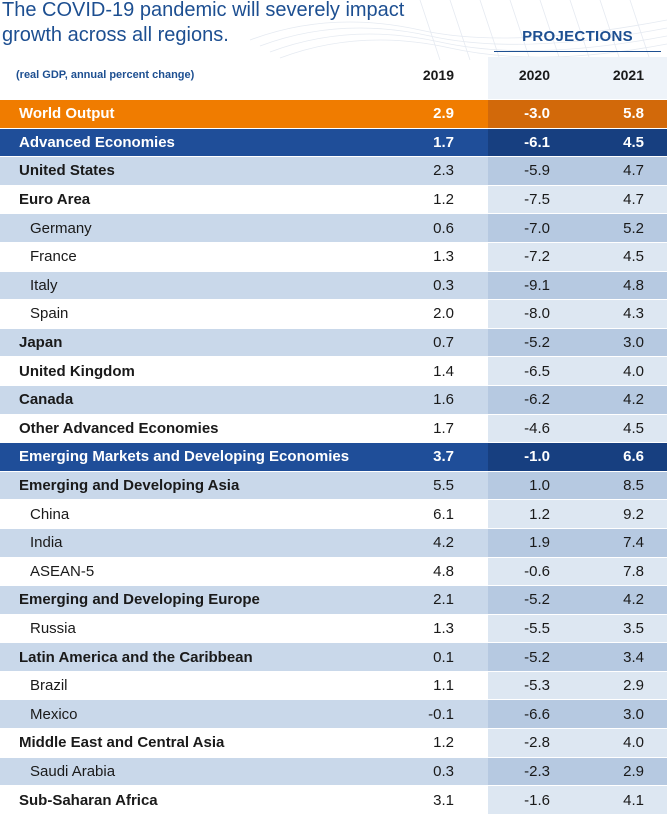 The height and width of the screenshot is (816, 667). What do you see at coordinates (88, 800) in the screenshot?
I see `row-label: Sub-Saharan Africa` at bounding box center [88, 800].